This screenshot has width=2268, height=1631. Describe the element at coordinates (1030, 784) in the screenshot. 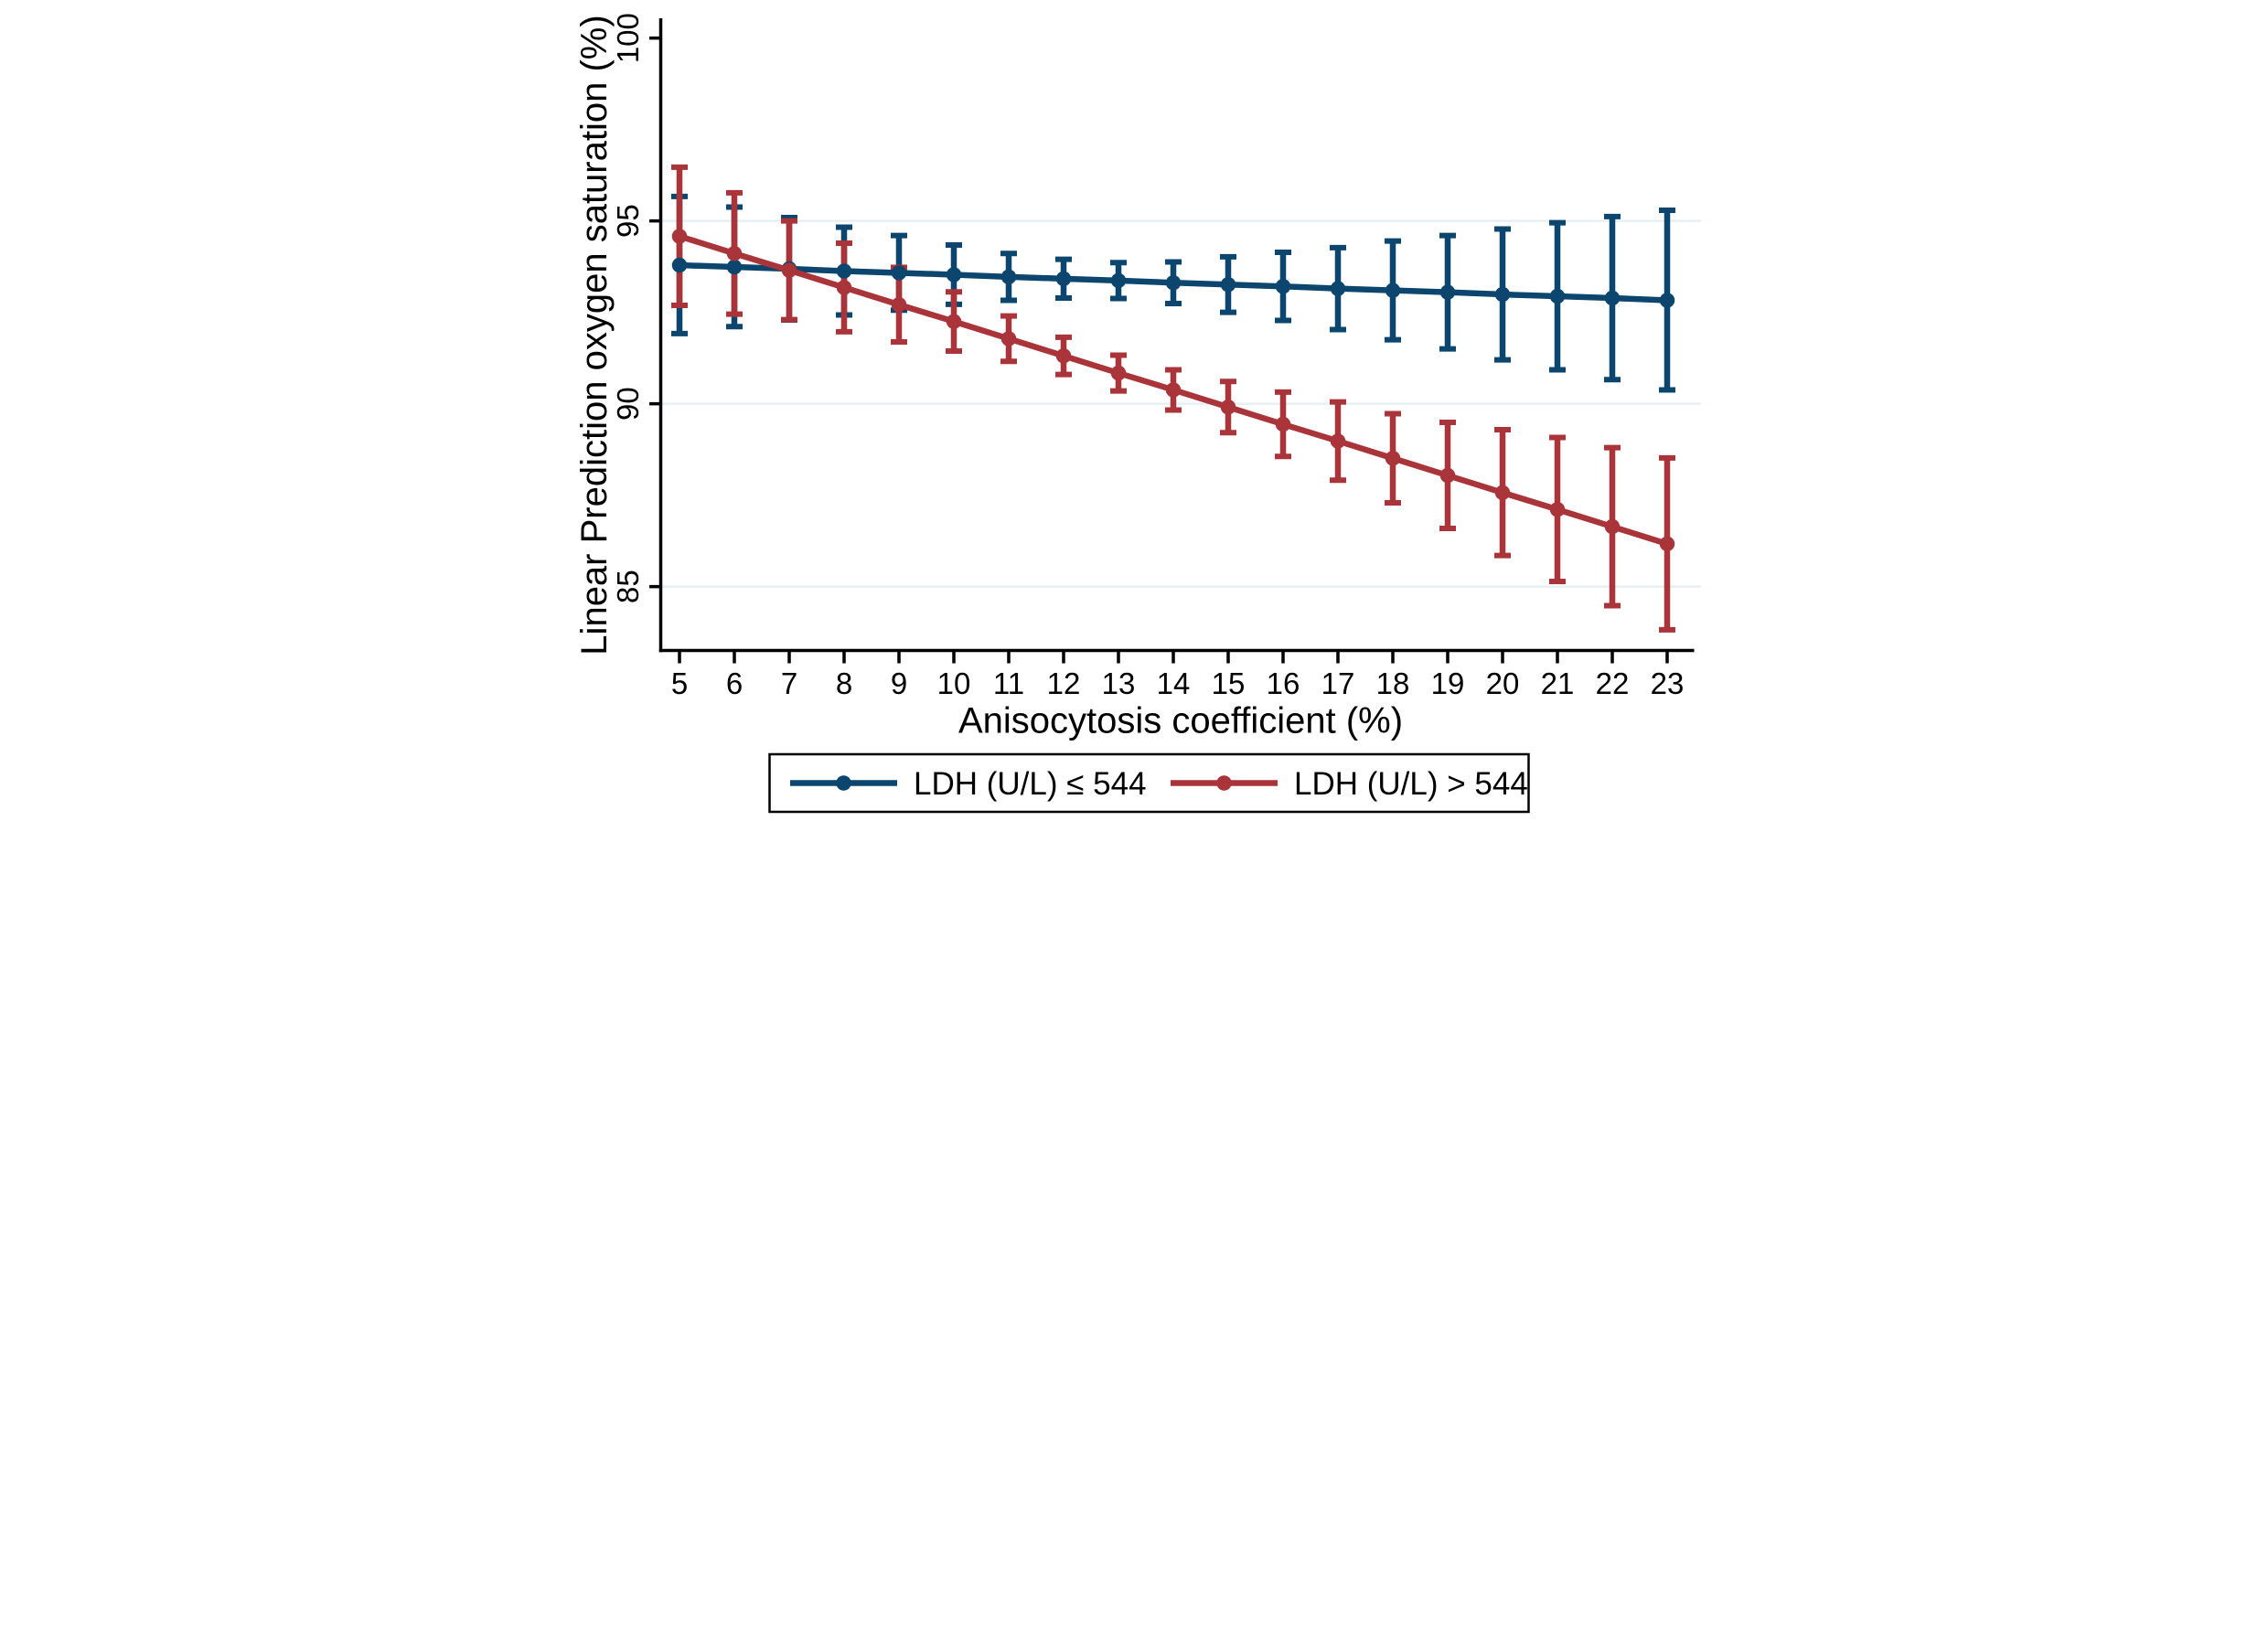

I see `legend-label-series1: LDH (U/L) ≤ 544` at that location.